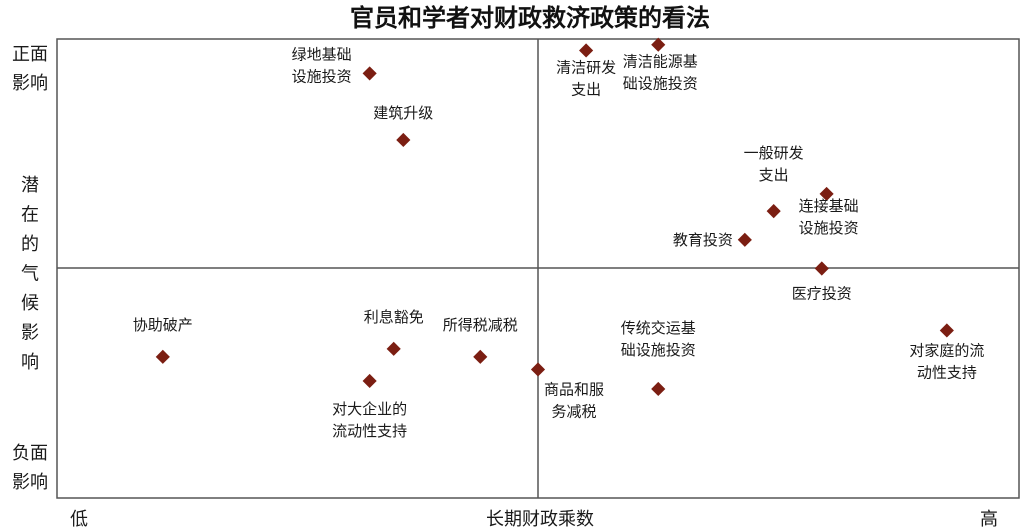  What do you see at coordinates (30, 362) in the screenshot?
I see `y-mid-label: 响` at bounding box center [30, 362].